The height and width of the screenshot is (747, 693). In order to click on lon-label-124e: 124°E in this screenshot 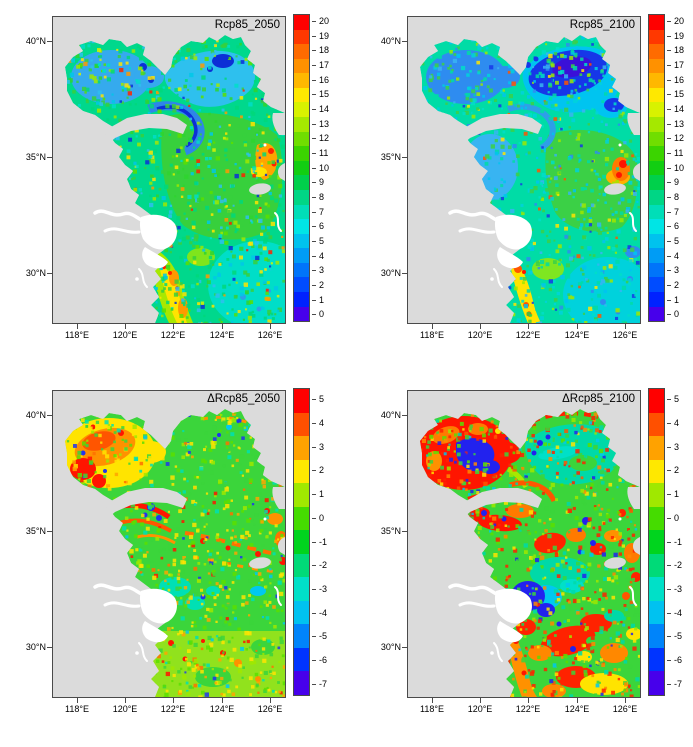, I will do `click(577, 335)`.